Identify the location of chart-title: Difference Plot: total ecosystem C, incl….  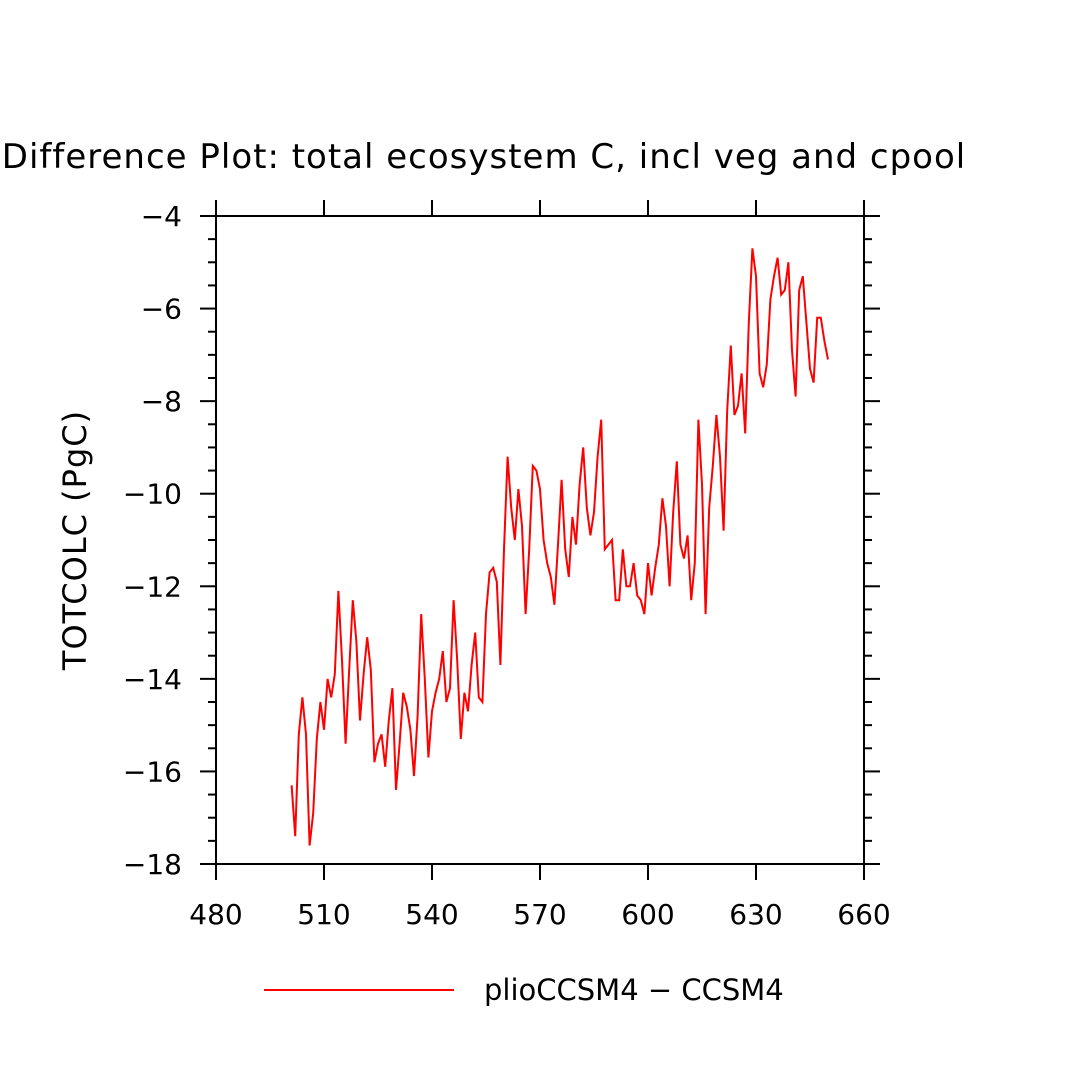
(484, 157).